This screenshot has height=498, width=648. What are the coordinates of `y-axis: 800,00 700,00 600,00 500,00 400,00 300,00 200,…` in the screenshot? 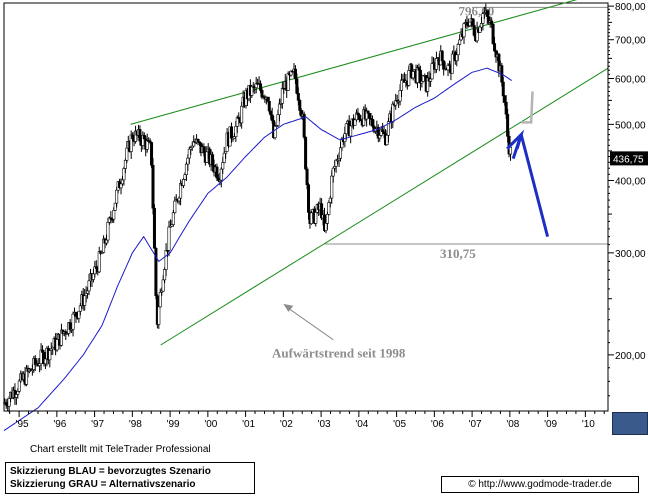 It's located at (627, 206).